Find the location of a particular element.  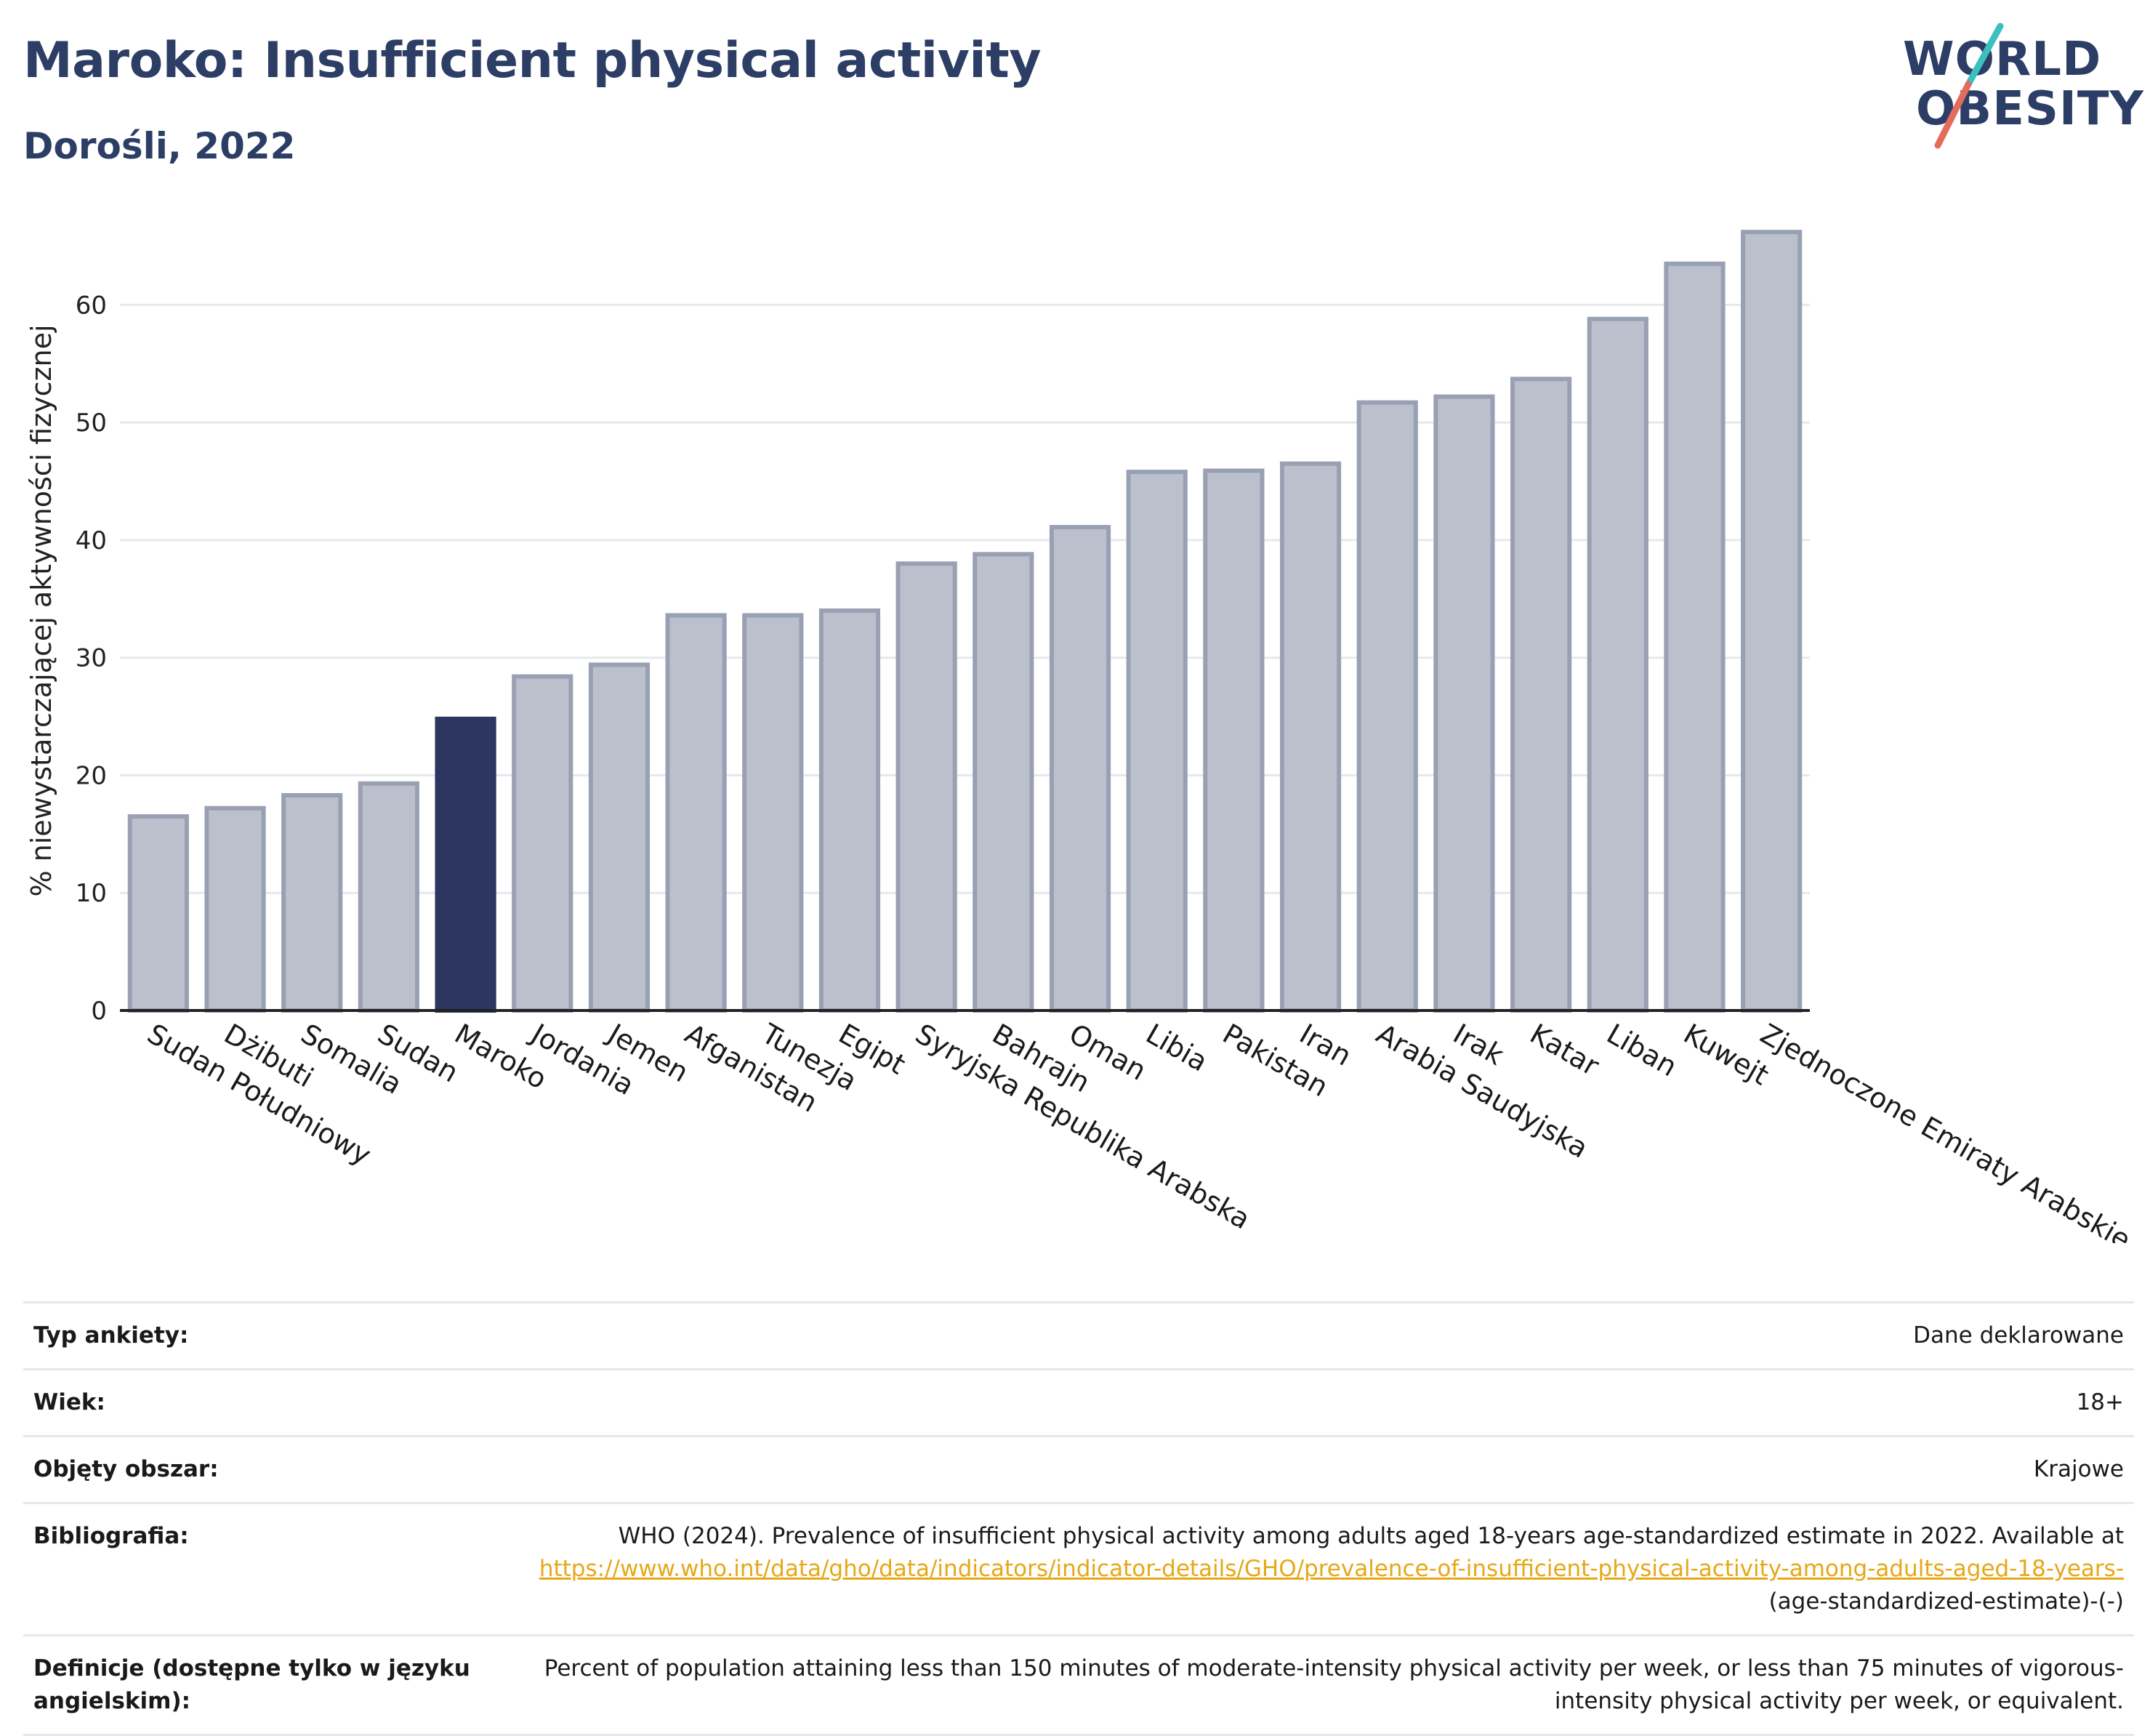

bar-highlighted is located at coordinates (465, 864).